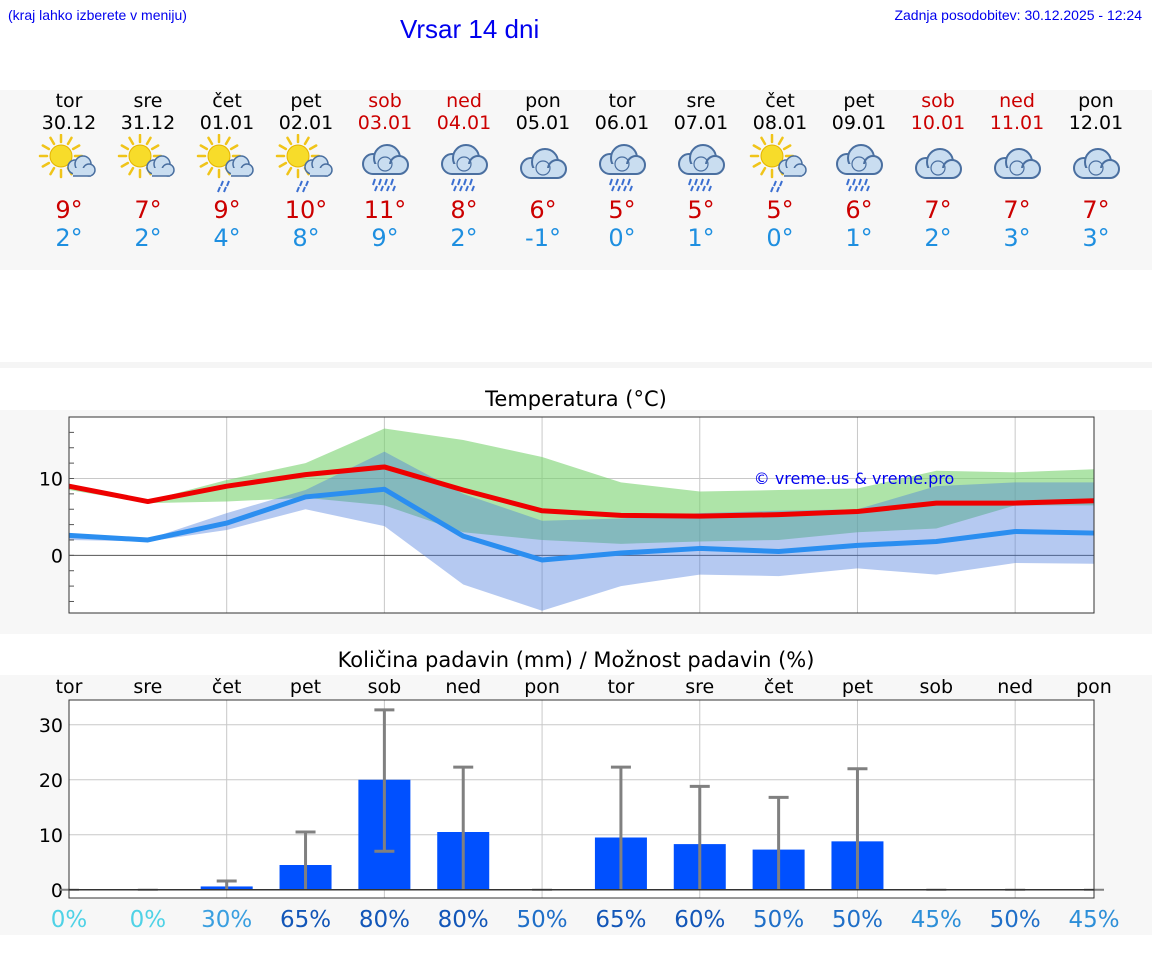  I want to click on day-column: pet 02.01 10° 8°, so click(306, 171).